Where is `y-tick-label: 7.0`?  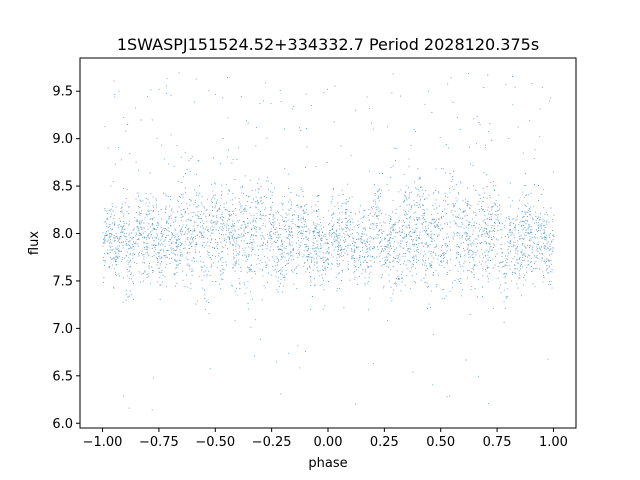 y-tick-label: 7.0 is located at coordinates (62, 329).